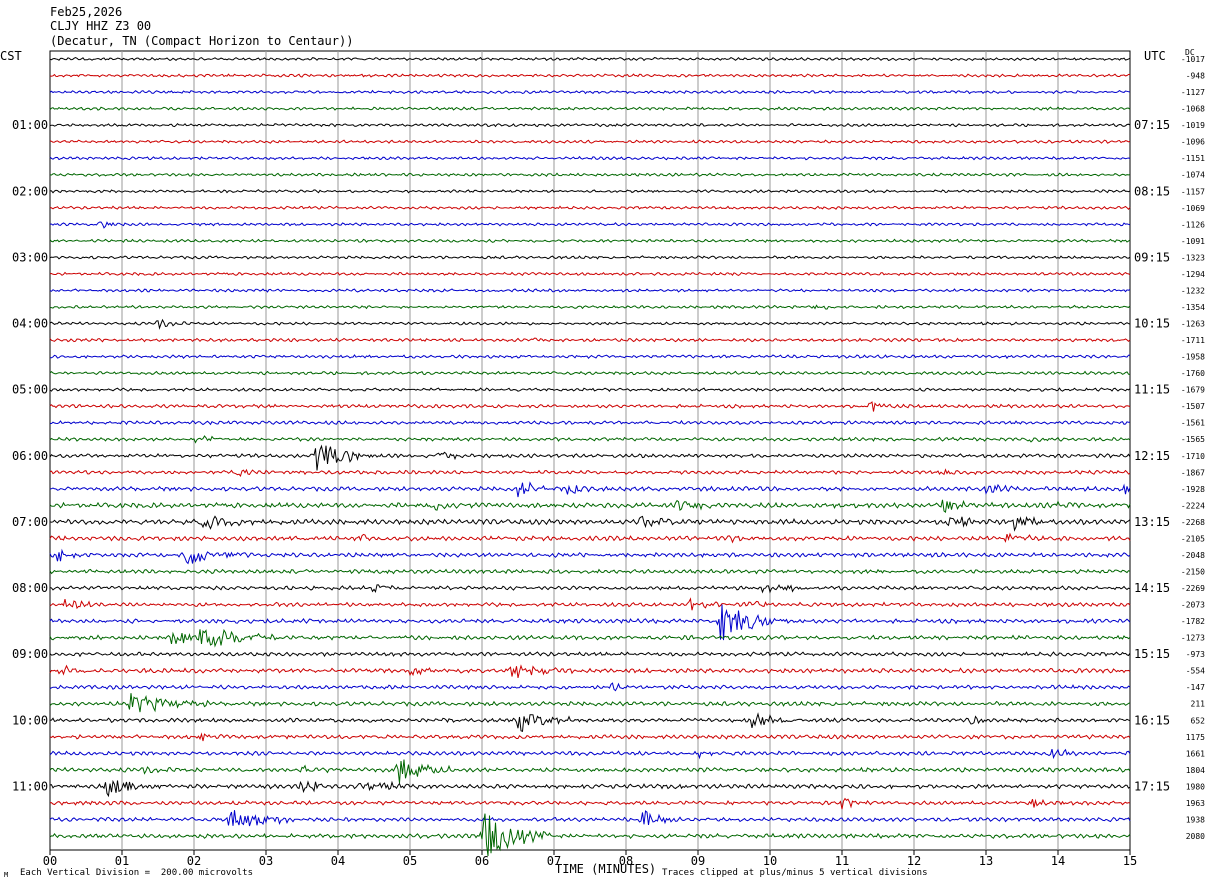 The width and height of the screenshot is (1210, 886). Describe the element at coordinates (1193, 290) in the screenshot. I see `dc-offset-15: -1232` at that location.